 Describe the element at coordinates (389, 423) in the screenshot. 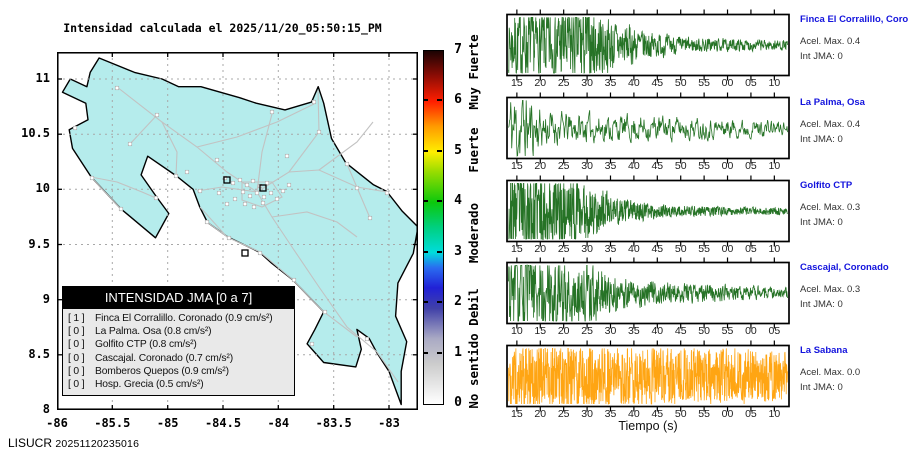

I see `map-x-tick-label: -83` at that location.